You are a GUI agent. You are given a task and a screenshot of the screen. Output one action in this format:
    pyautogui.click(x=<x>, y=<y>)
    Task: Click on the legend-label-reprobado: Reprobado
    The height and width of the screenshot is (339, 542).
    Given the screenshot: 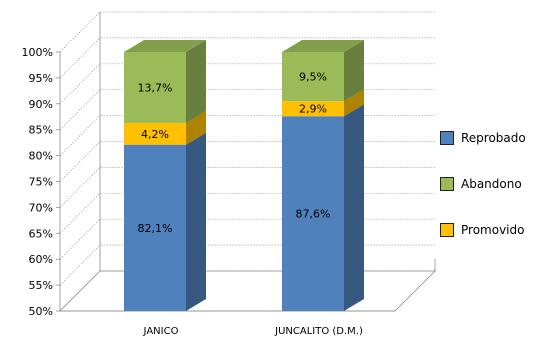 What is the action you would take?
    pyautogui.click(x=493, y=138)
    